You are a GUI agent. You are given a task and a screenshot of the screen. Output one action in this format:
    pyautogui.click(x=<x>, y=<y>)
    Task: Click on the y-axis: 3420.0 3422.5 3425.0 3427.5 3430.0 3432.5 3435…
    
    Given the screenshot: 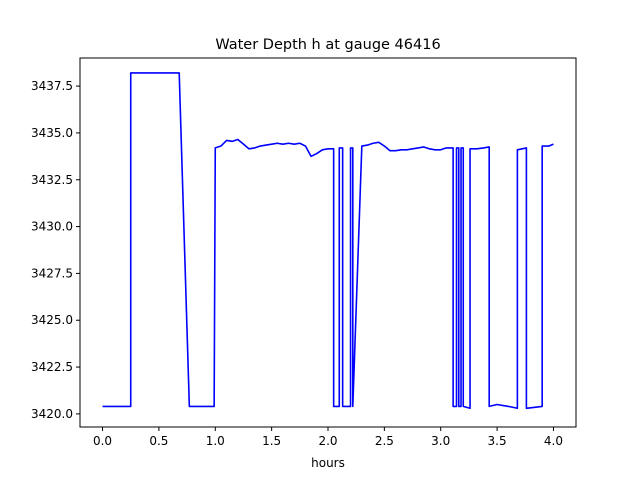 What is the action you would take?
    pyautogui.click(x=55, y=250)
    